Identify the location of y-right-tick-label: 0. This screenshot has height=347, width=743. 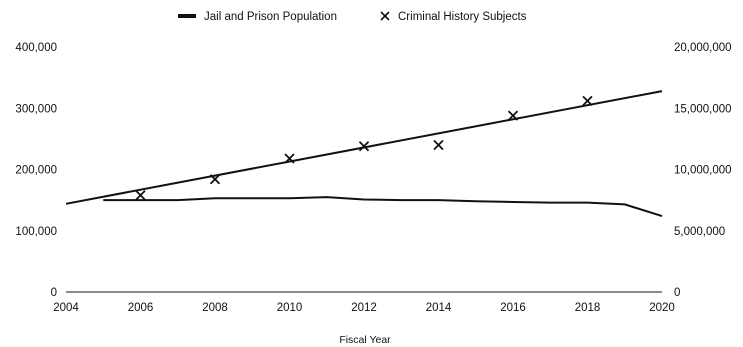
(677, 293).